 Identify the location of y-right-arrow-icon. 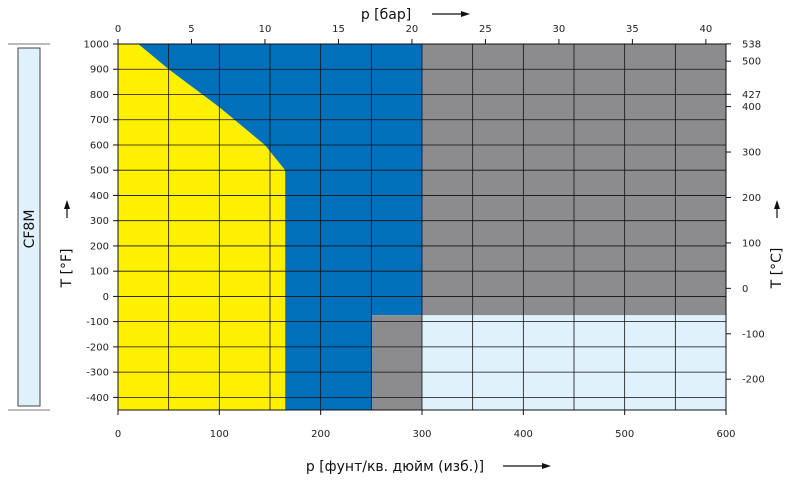
(777, 209).